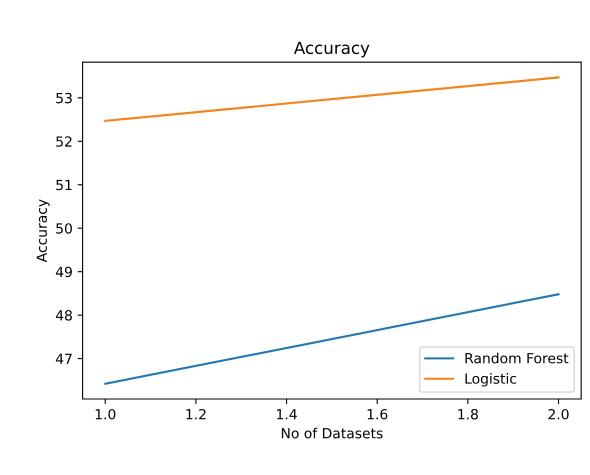  Describe the element at coordinates (64, 315) in the screenshot. I see `y-tick-label: 48` at that location.